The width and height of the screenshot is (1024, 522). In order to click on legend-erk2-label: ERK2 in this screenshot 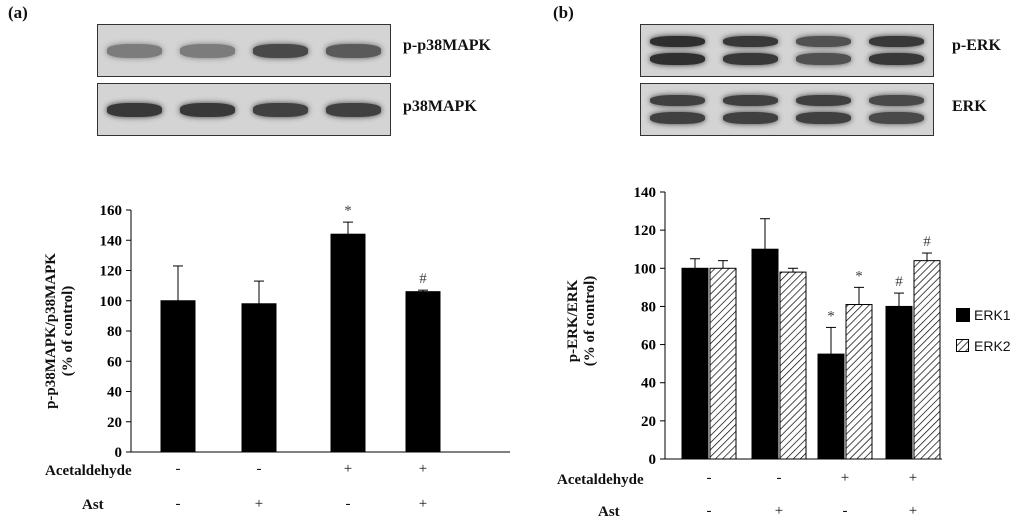, I will do `click(992, 346)`.